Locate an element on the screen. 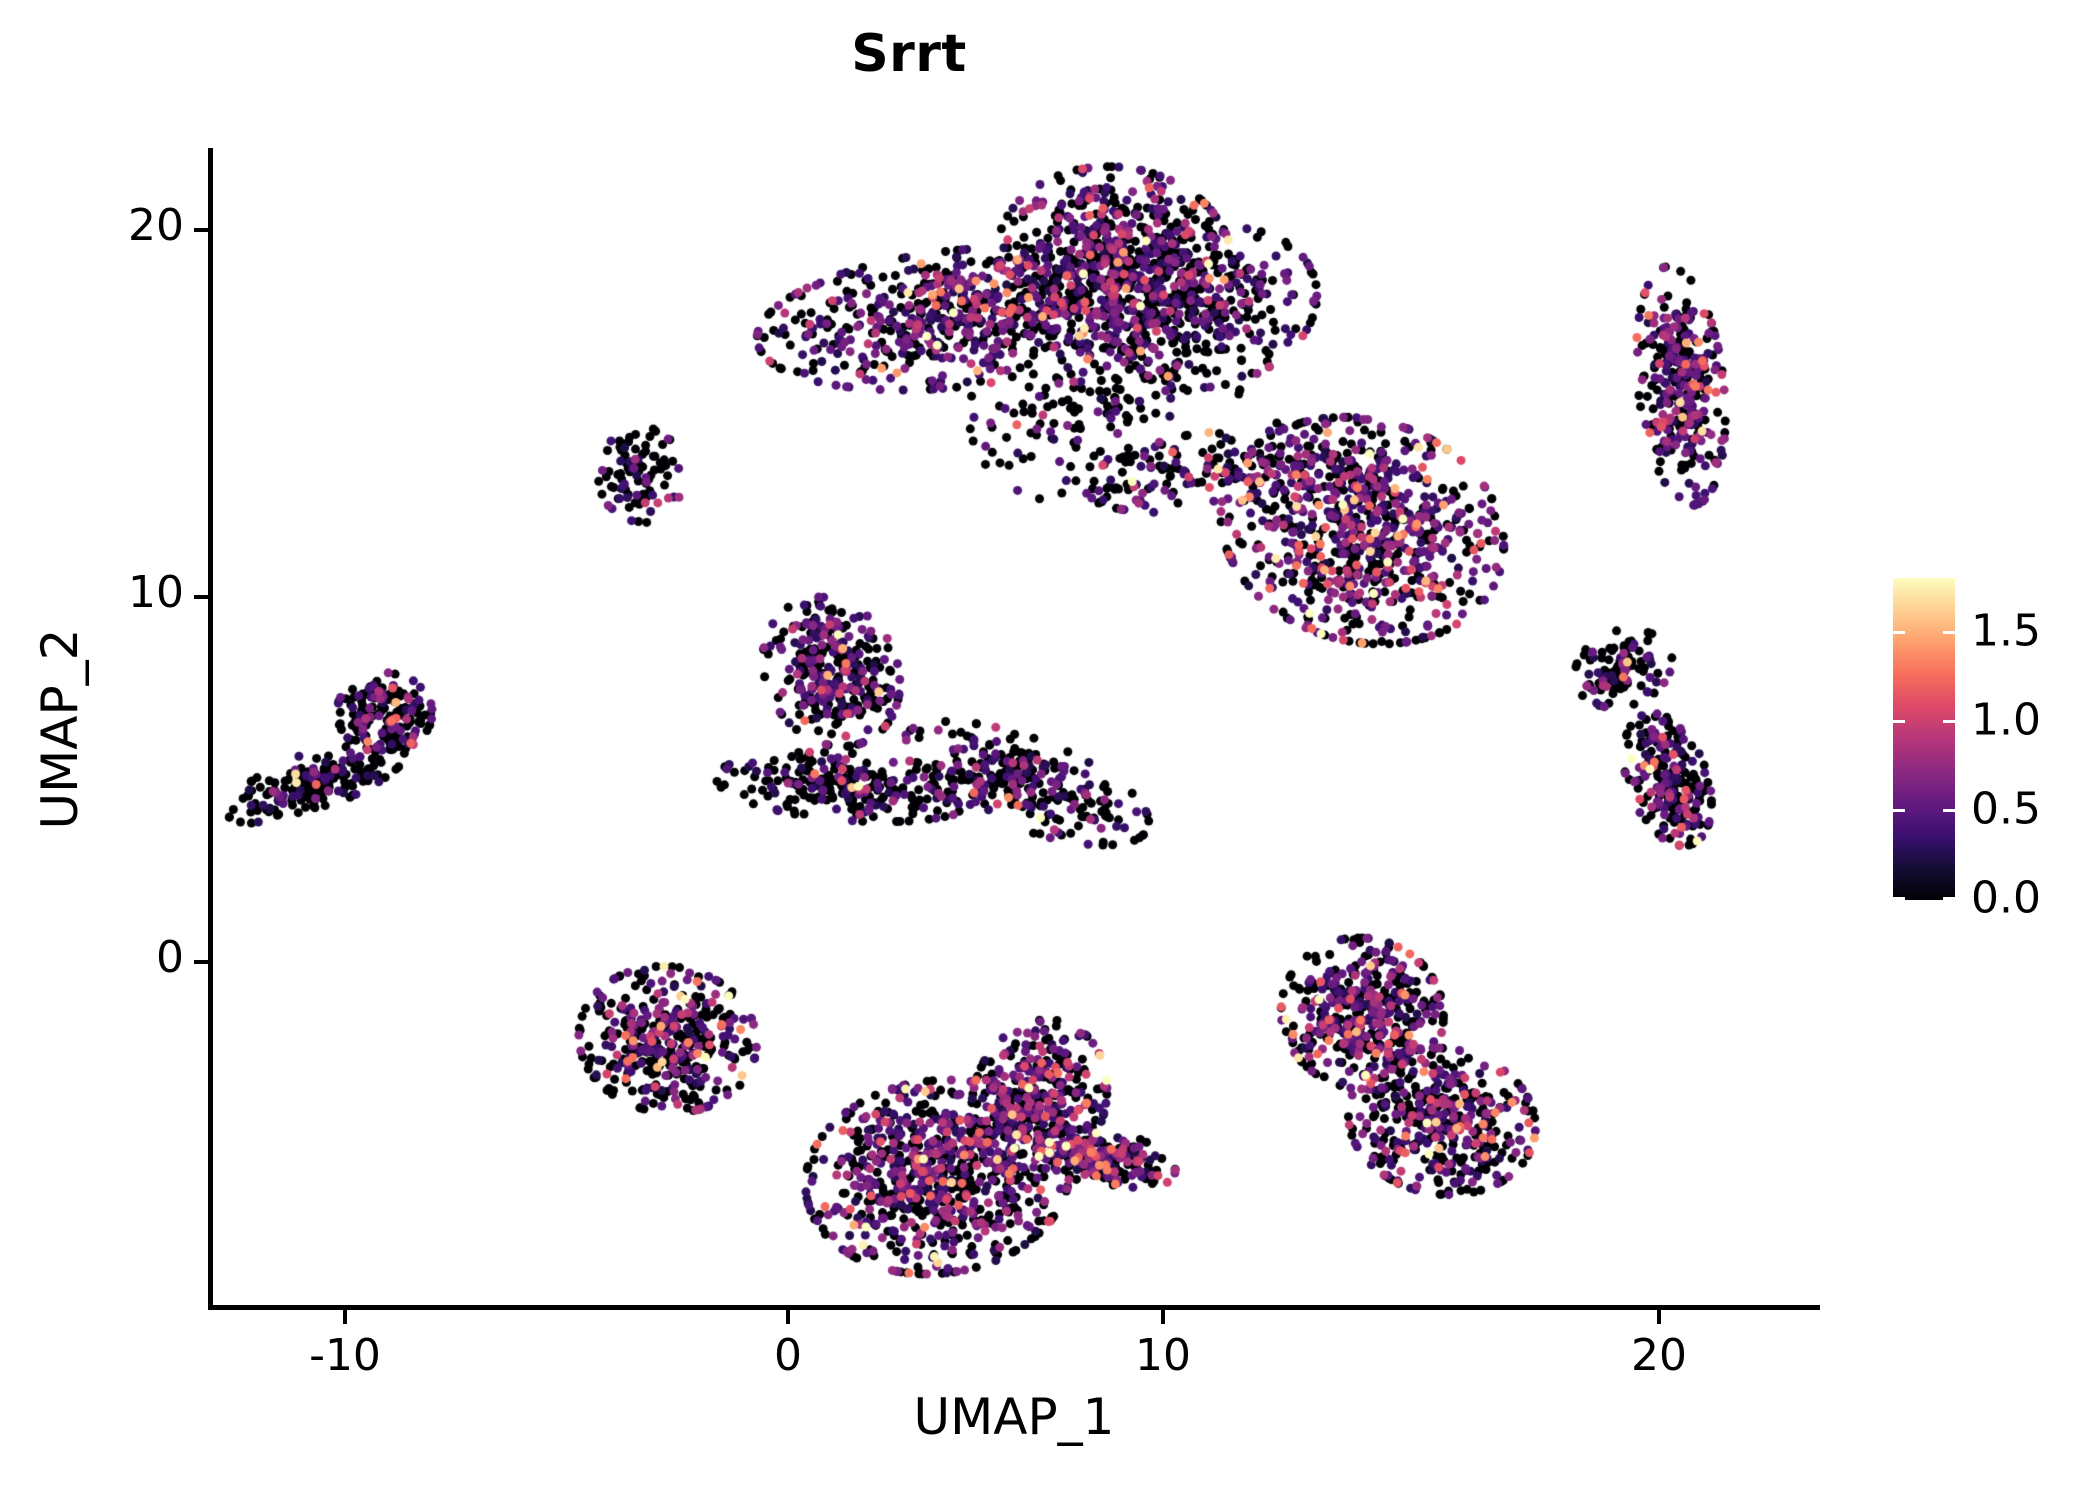 The width and height of the screenshot is (2100, 1500). colorbar-tick-1p5-left is located at coordinates (1899, 632).